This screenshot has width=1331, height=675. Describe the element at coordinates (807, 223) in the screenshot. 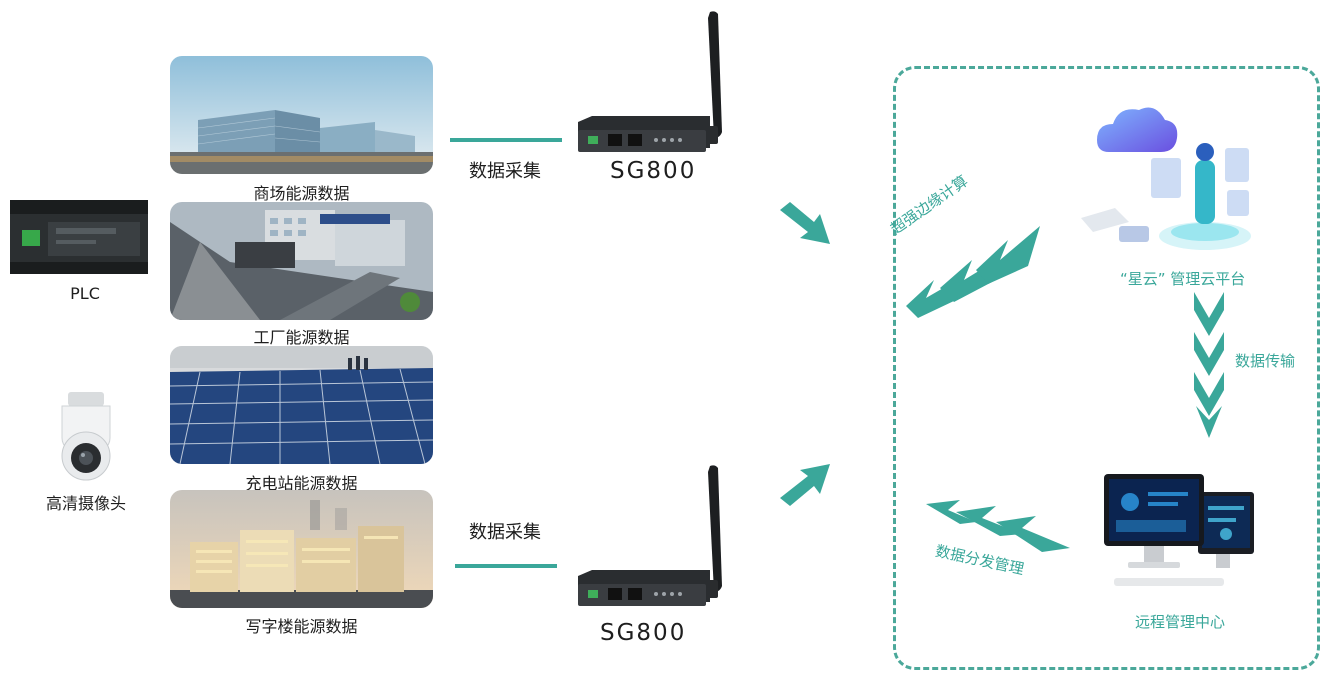

I see `arrow-down-right-icon` at that location.